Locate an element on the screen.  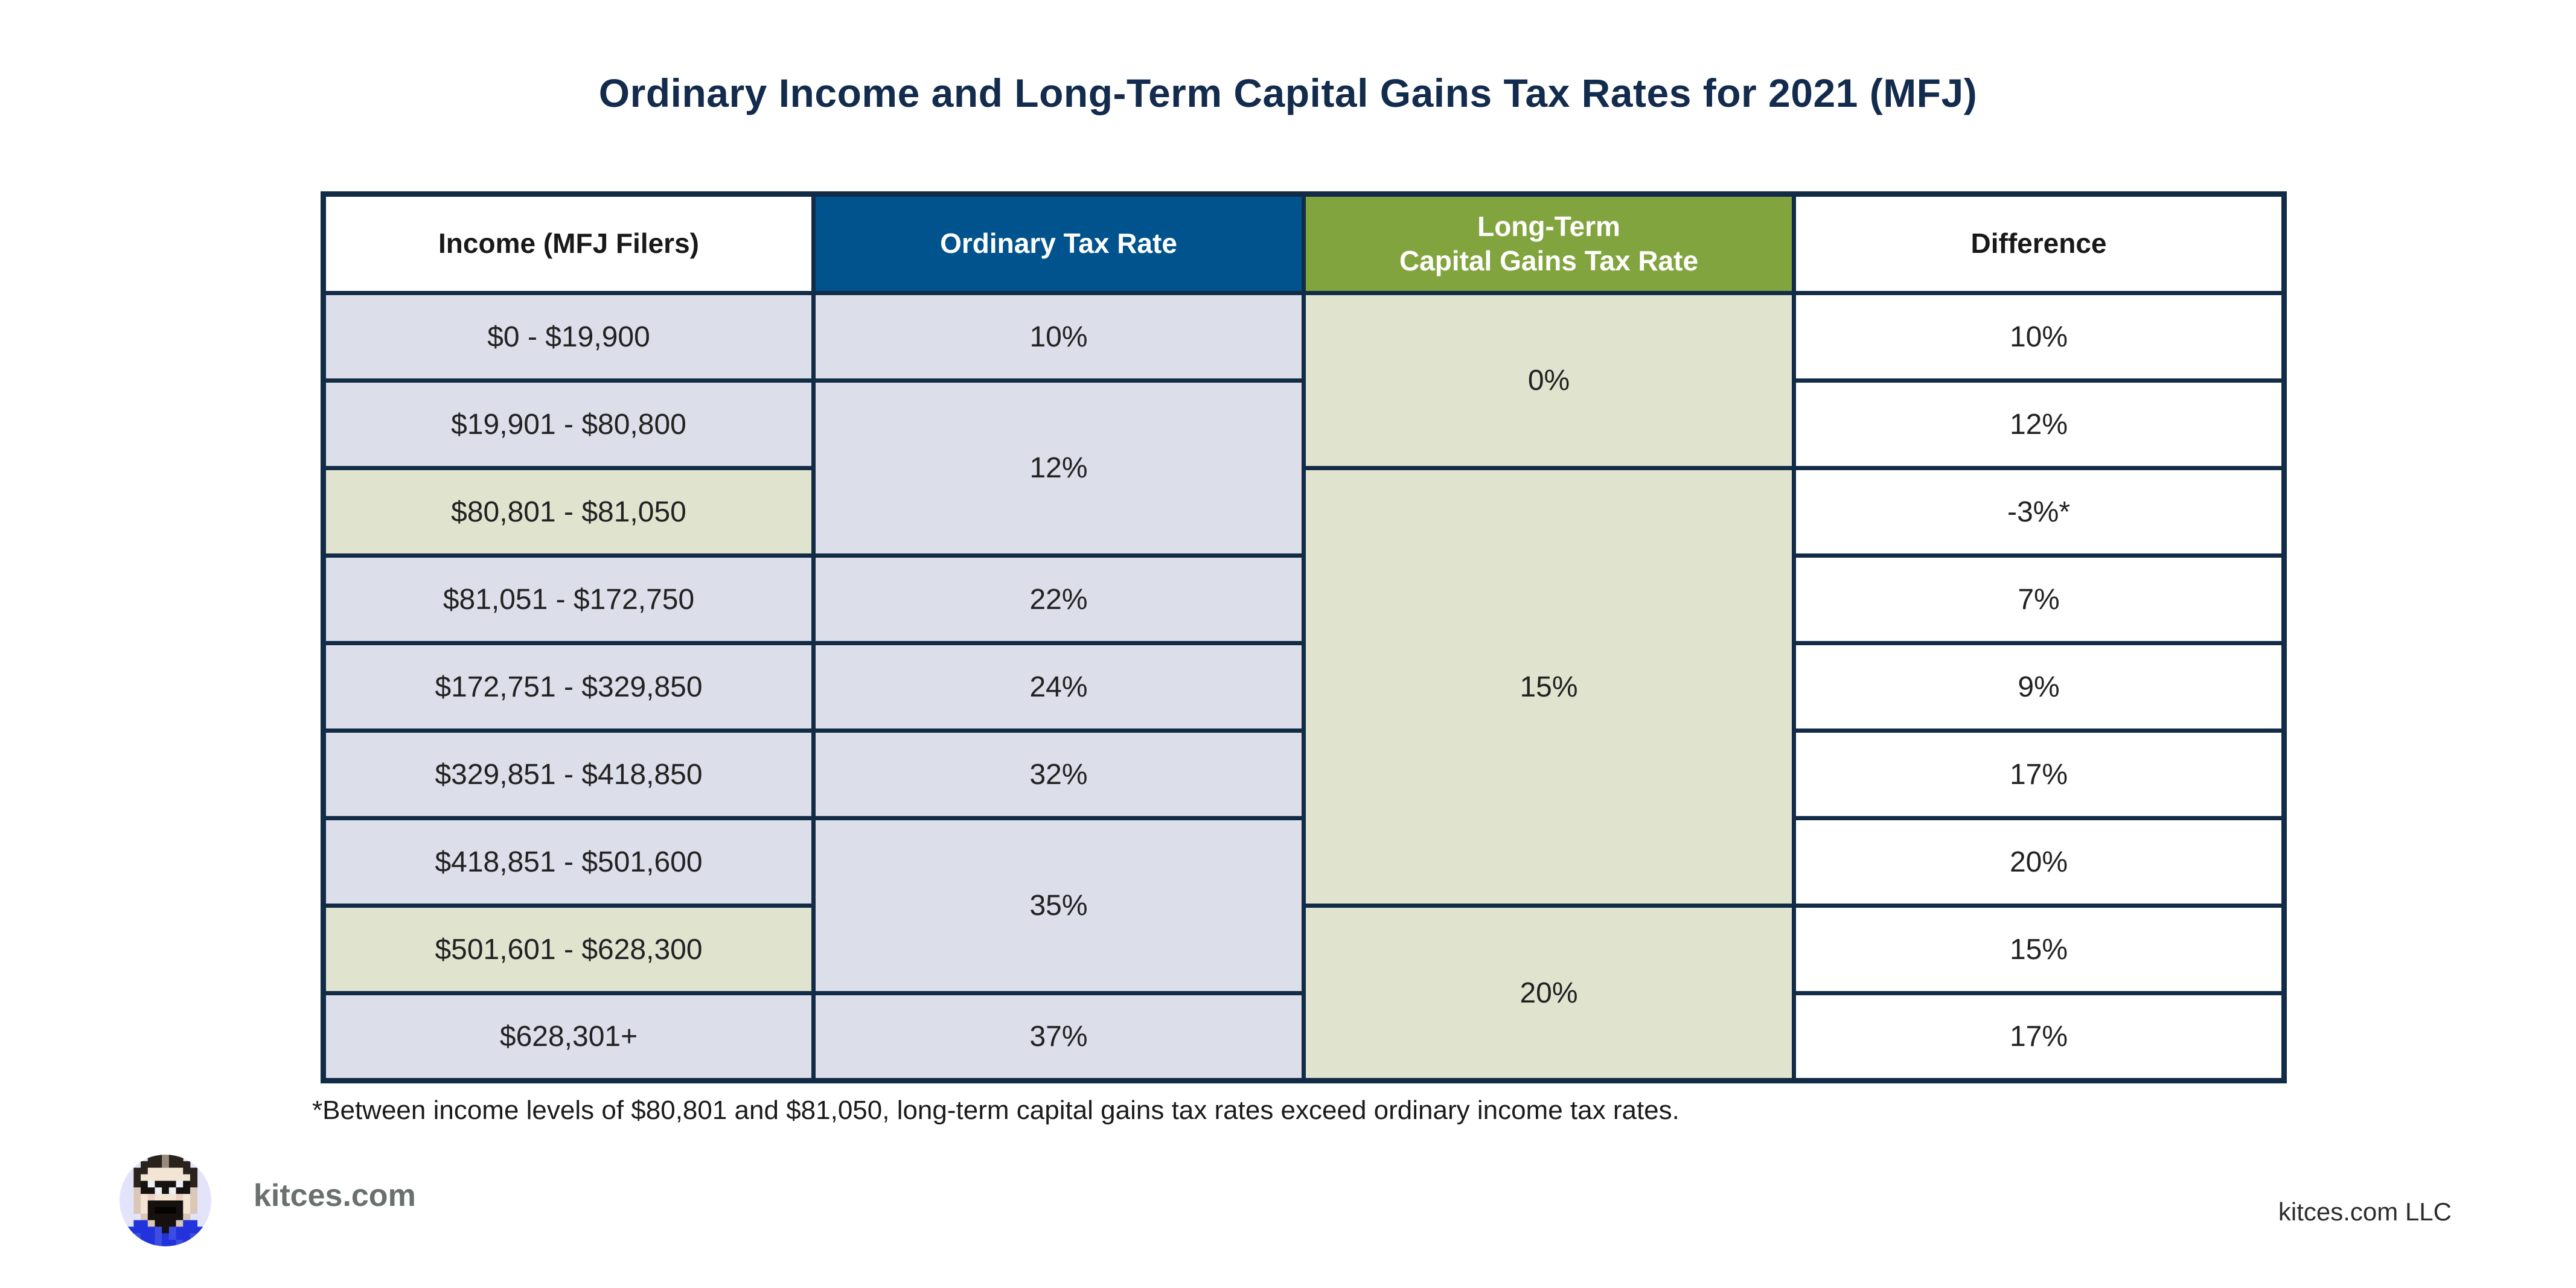
income-cell: $81,051 - $172,750 is located at coordinates (568, 599).